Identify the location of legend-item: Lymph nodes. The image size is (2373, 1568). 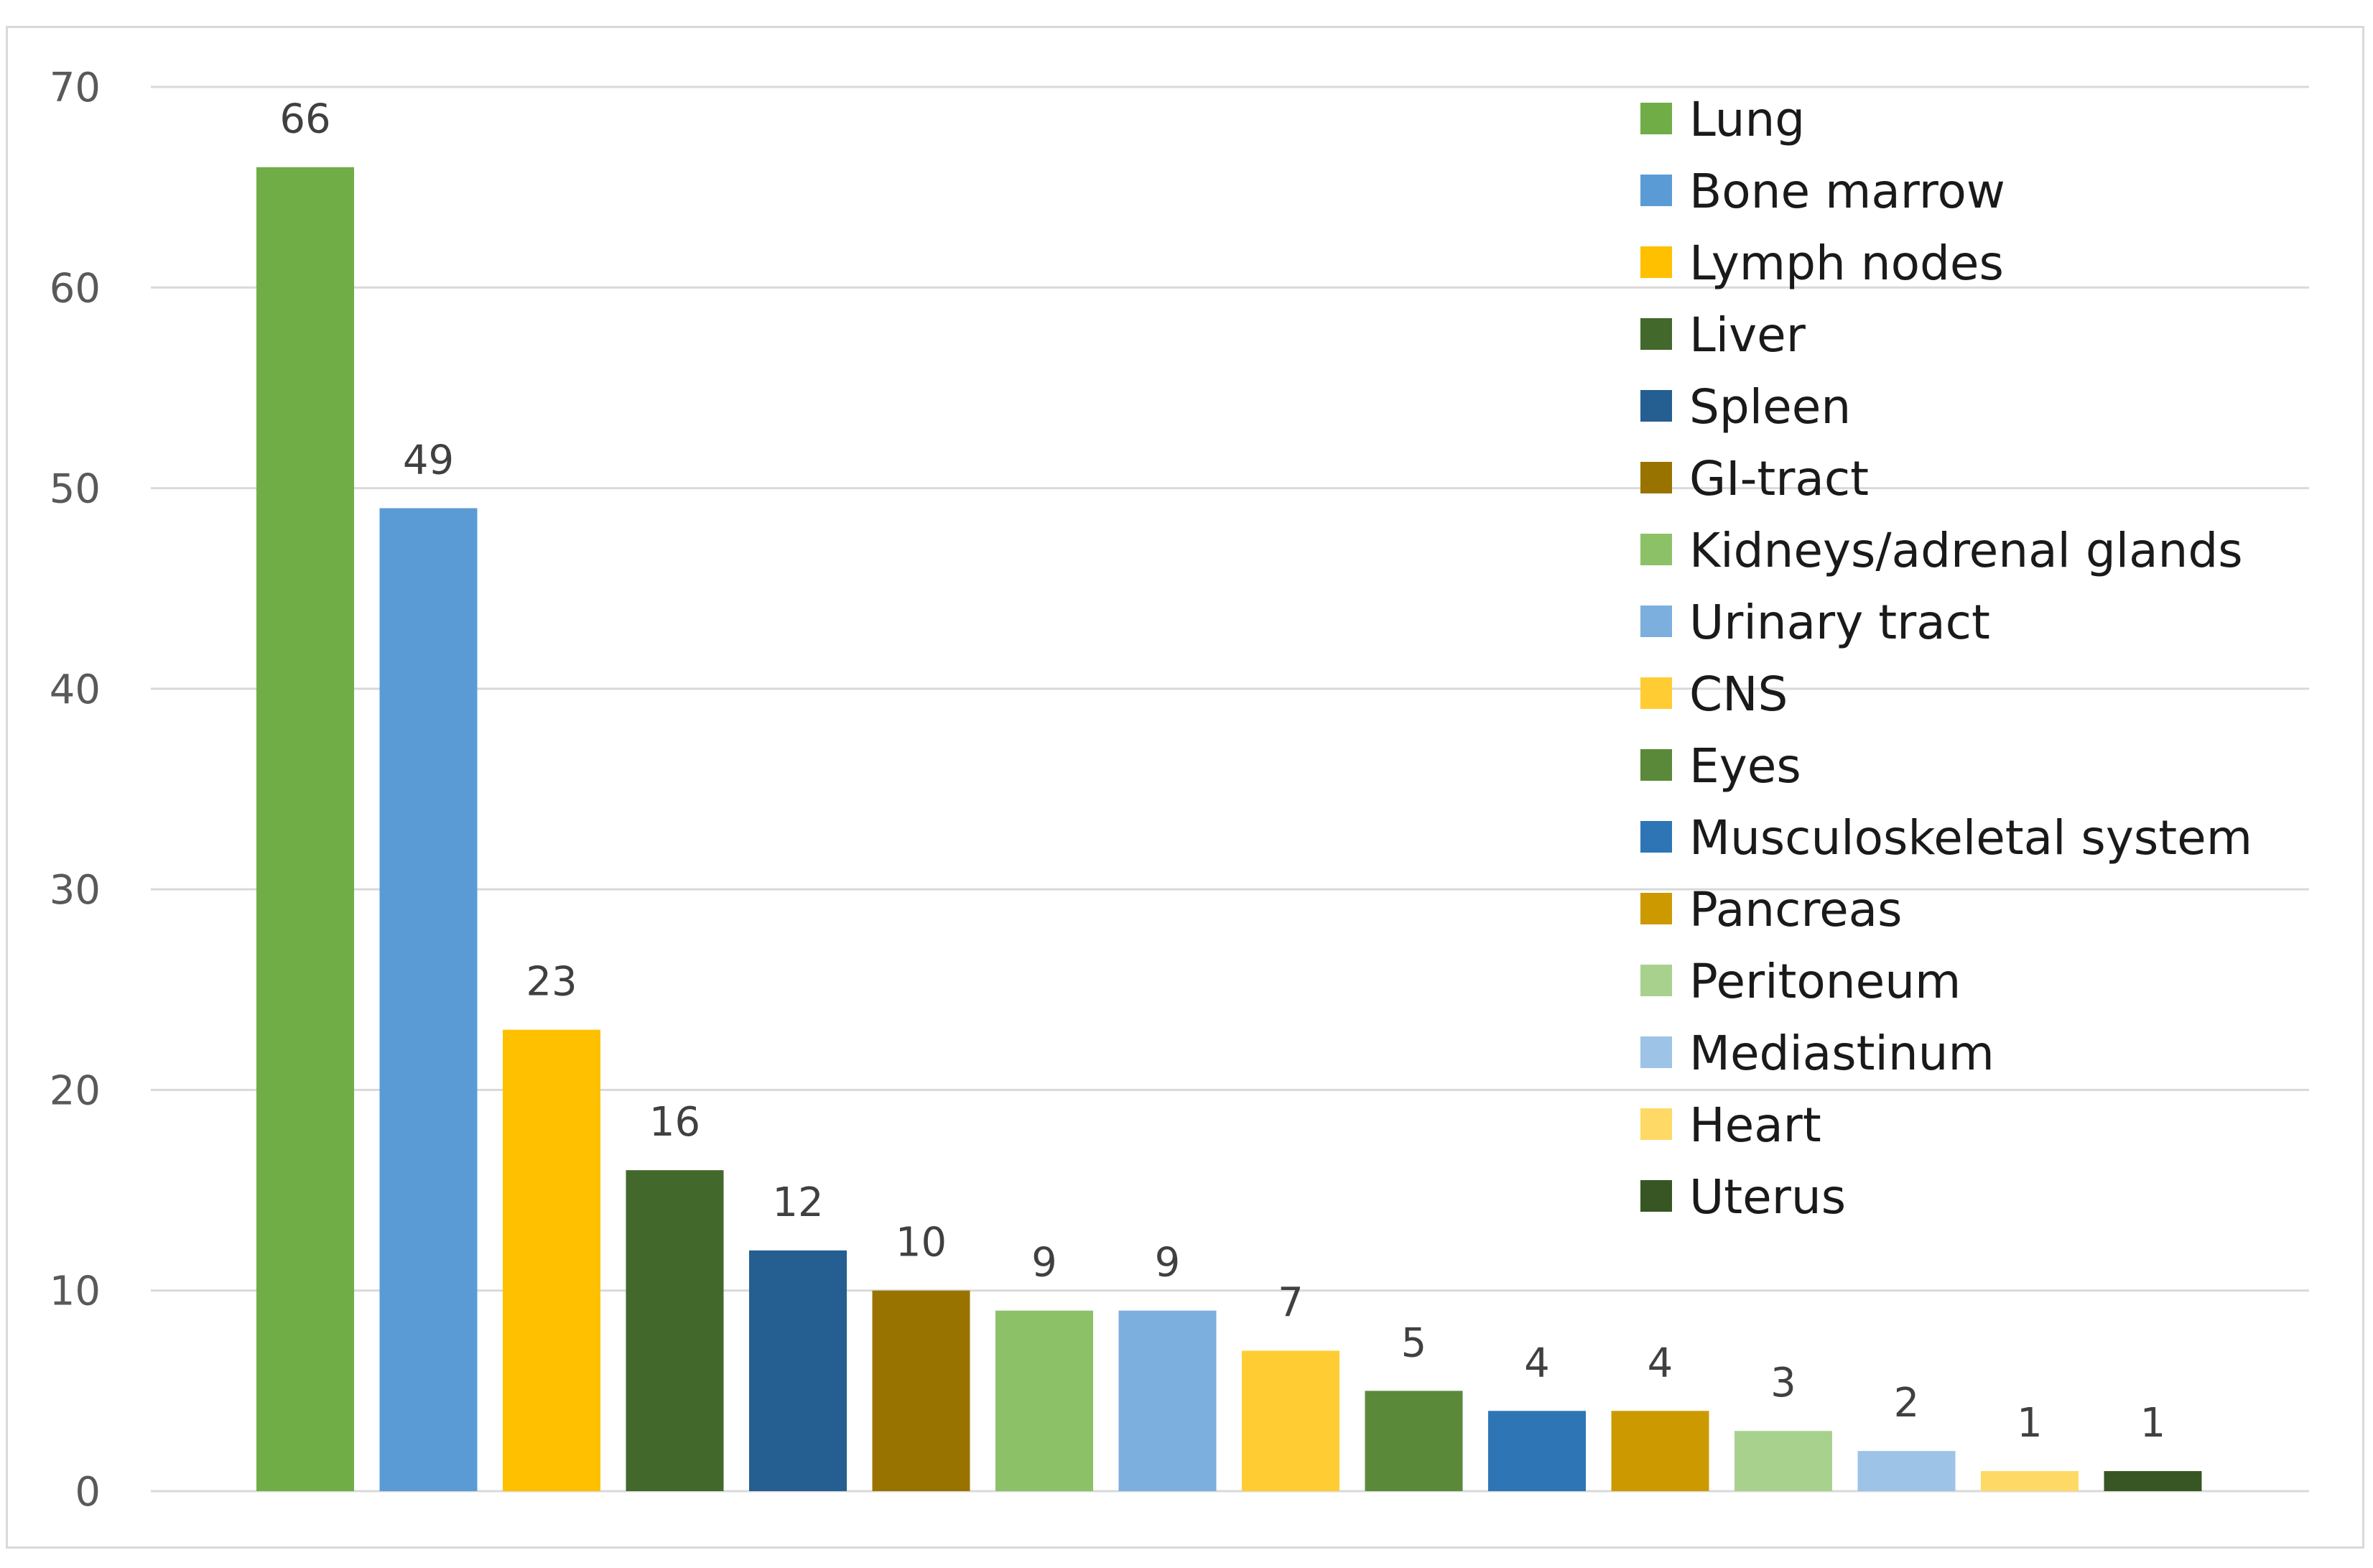
(1822, 263).